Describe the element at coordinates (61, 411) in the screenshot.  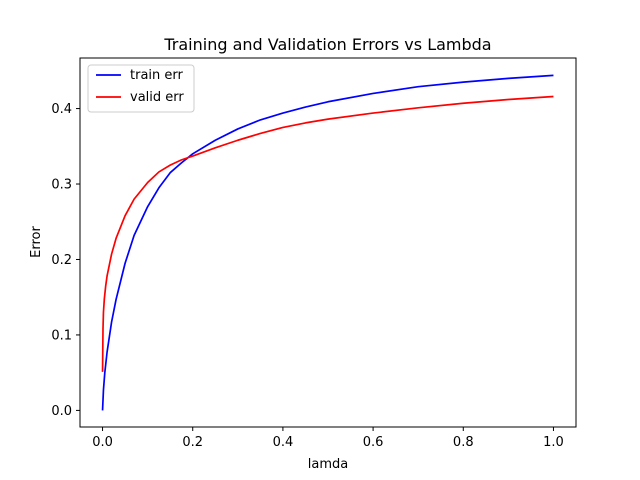
I see `y-tick-label: 0.0` at that location.